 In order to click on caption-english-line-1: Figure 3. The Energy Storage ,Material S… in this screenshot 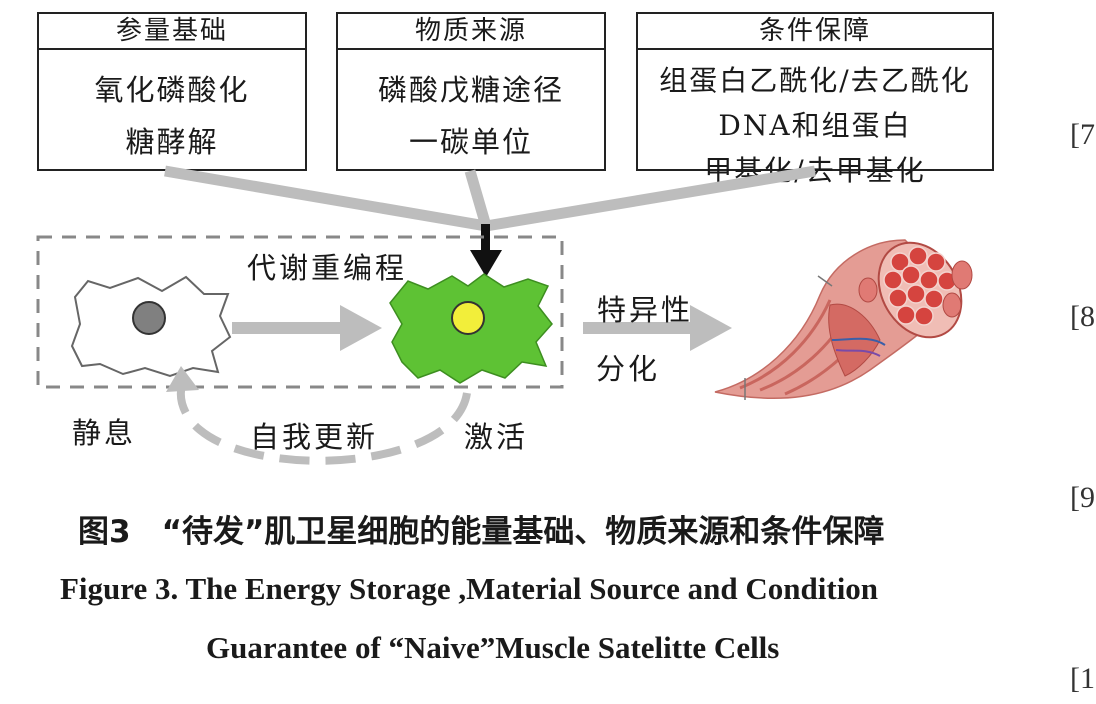, I will do `click(469, 588)`.